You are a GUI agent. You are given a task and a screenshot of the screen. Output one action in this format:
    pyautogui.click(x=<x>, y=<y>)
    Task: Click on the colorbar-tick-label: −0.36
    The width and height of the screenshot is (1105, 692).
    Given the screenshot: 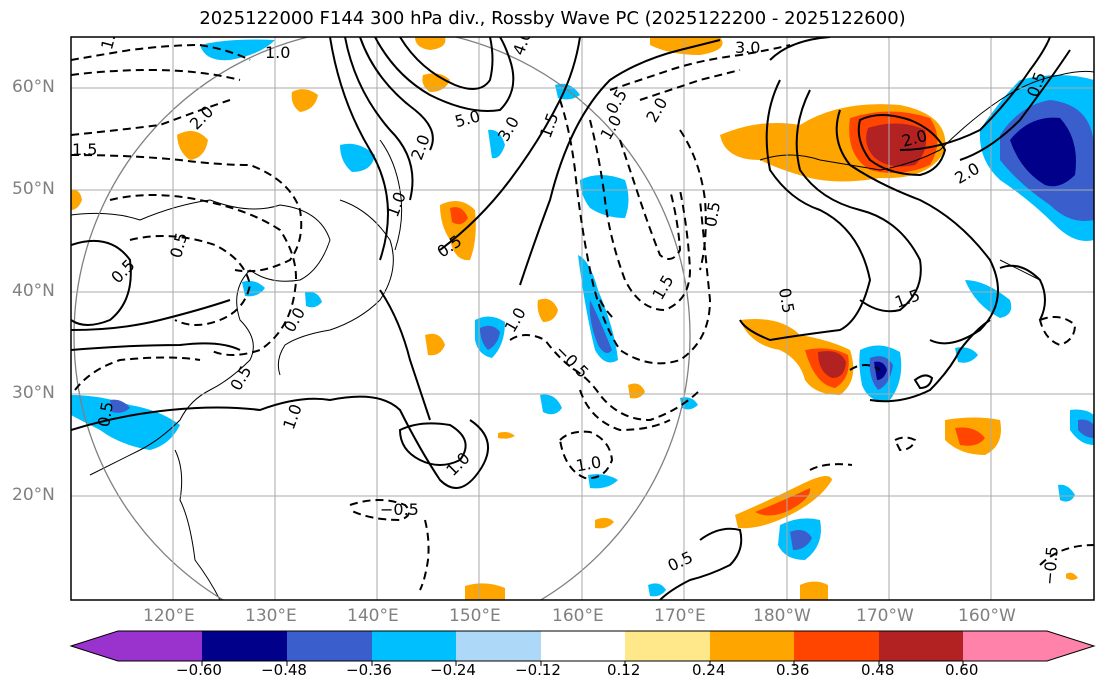 What is the action you would take?
    pyautogui.click(x=369, y=670)
    